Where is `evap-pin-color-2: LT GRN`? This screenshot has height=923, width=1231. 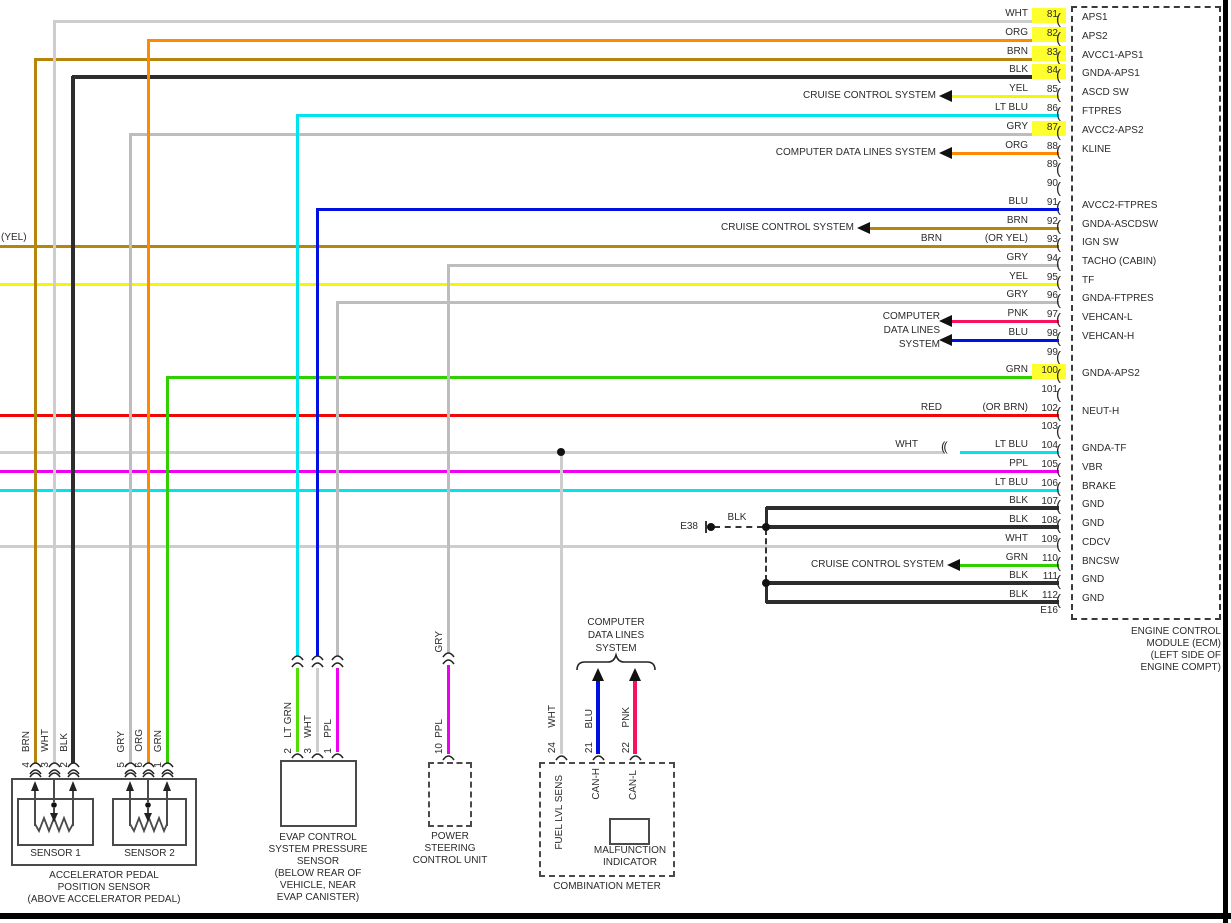
evap-pin-color-2: LT GRN is located at coordinates (288, 720).